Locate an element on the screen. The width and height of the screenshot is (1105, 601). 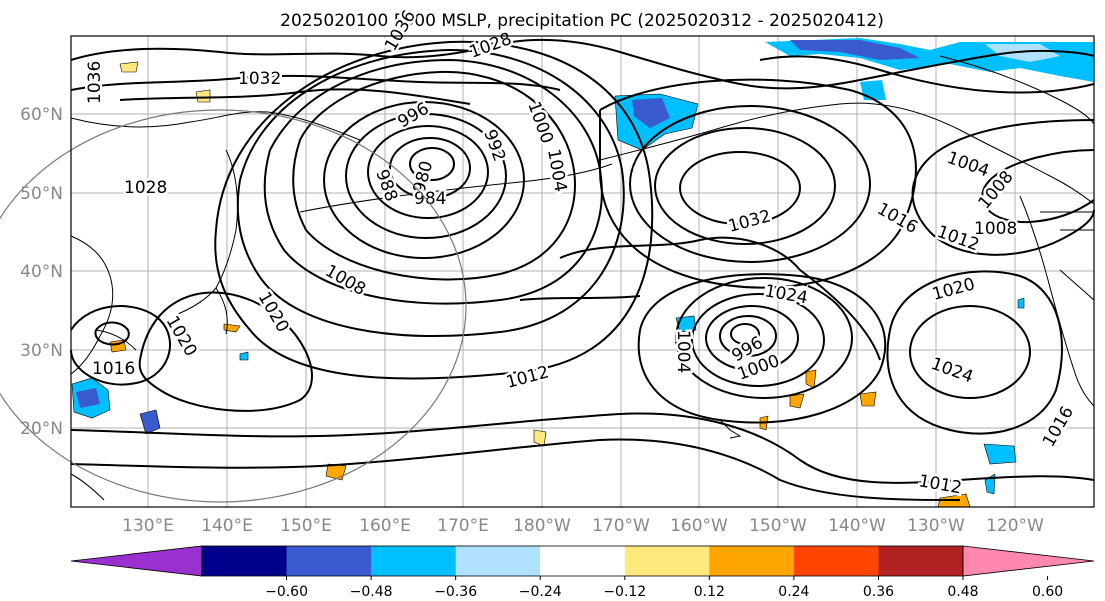
lat-label: 20°N is located at coordinates (41, 429).